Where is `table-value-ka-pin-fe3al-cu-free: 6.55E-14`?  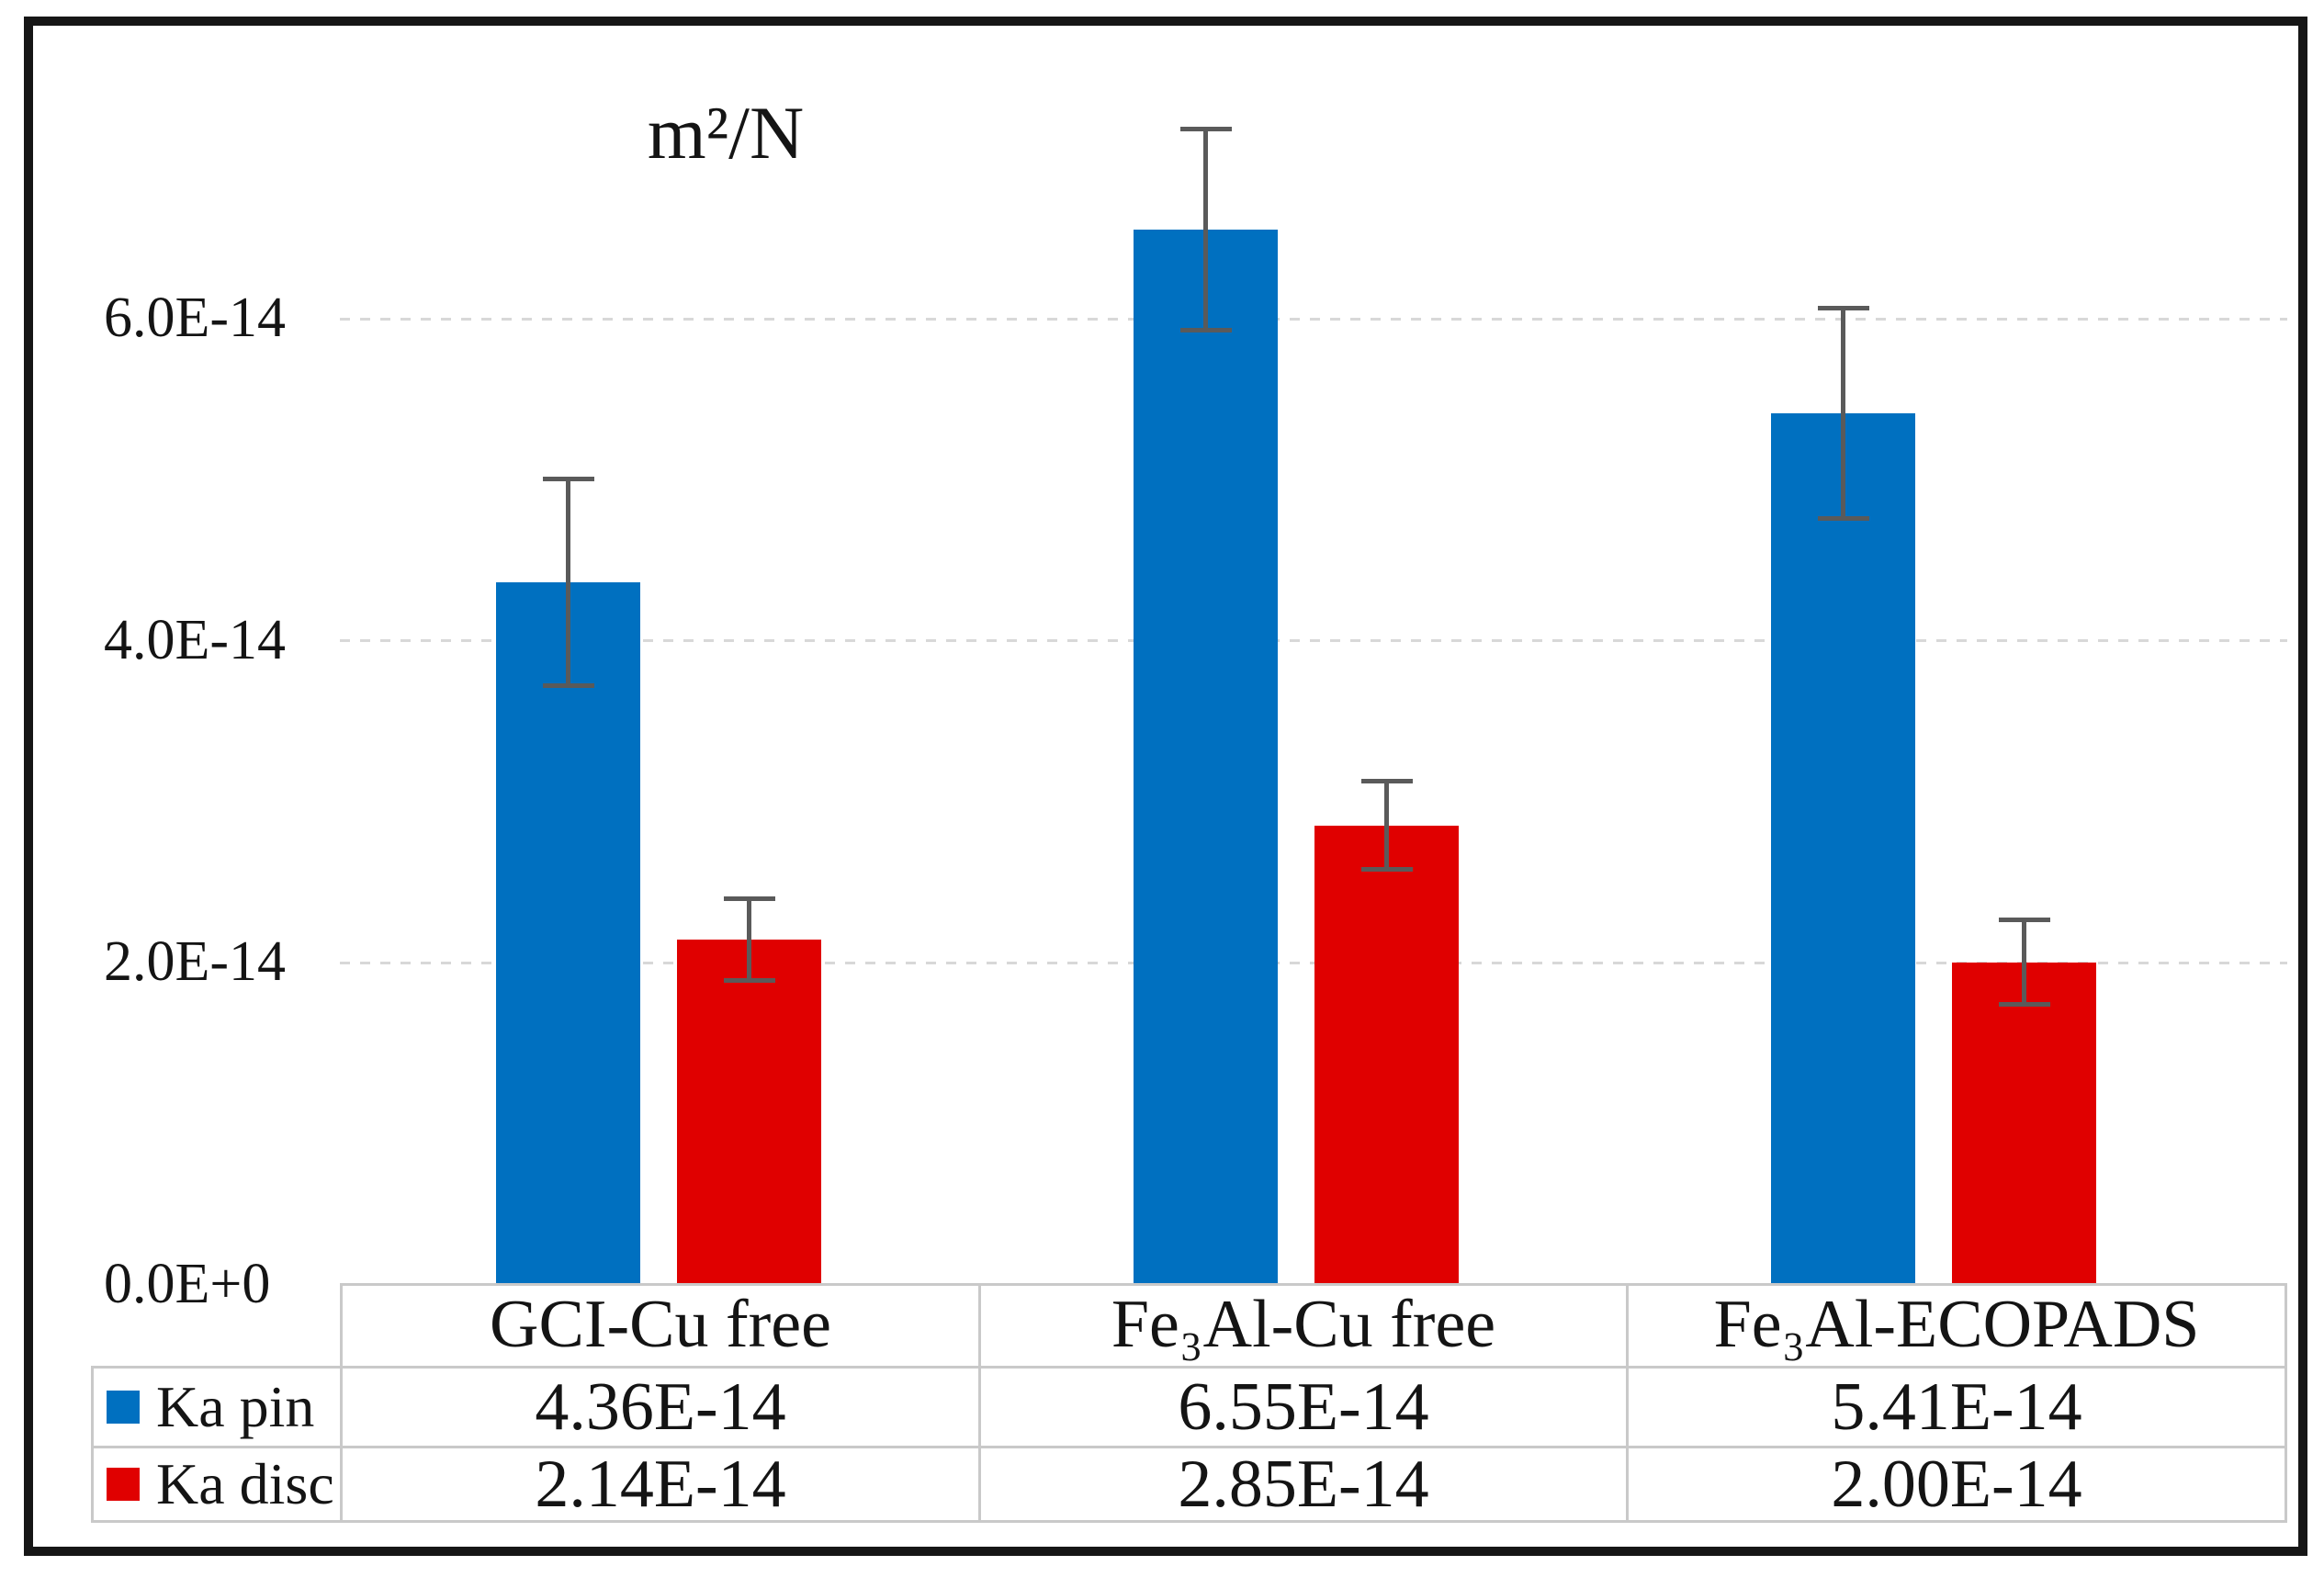
table-value-ka-pin-fe3al-cu-free: 6.55E-14 is located at coordinates (1303, 1407).